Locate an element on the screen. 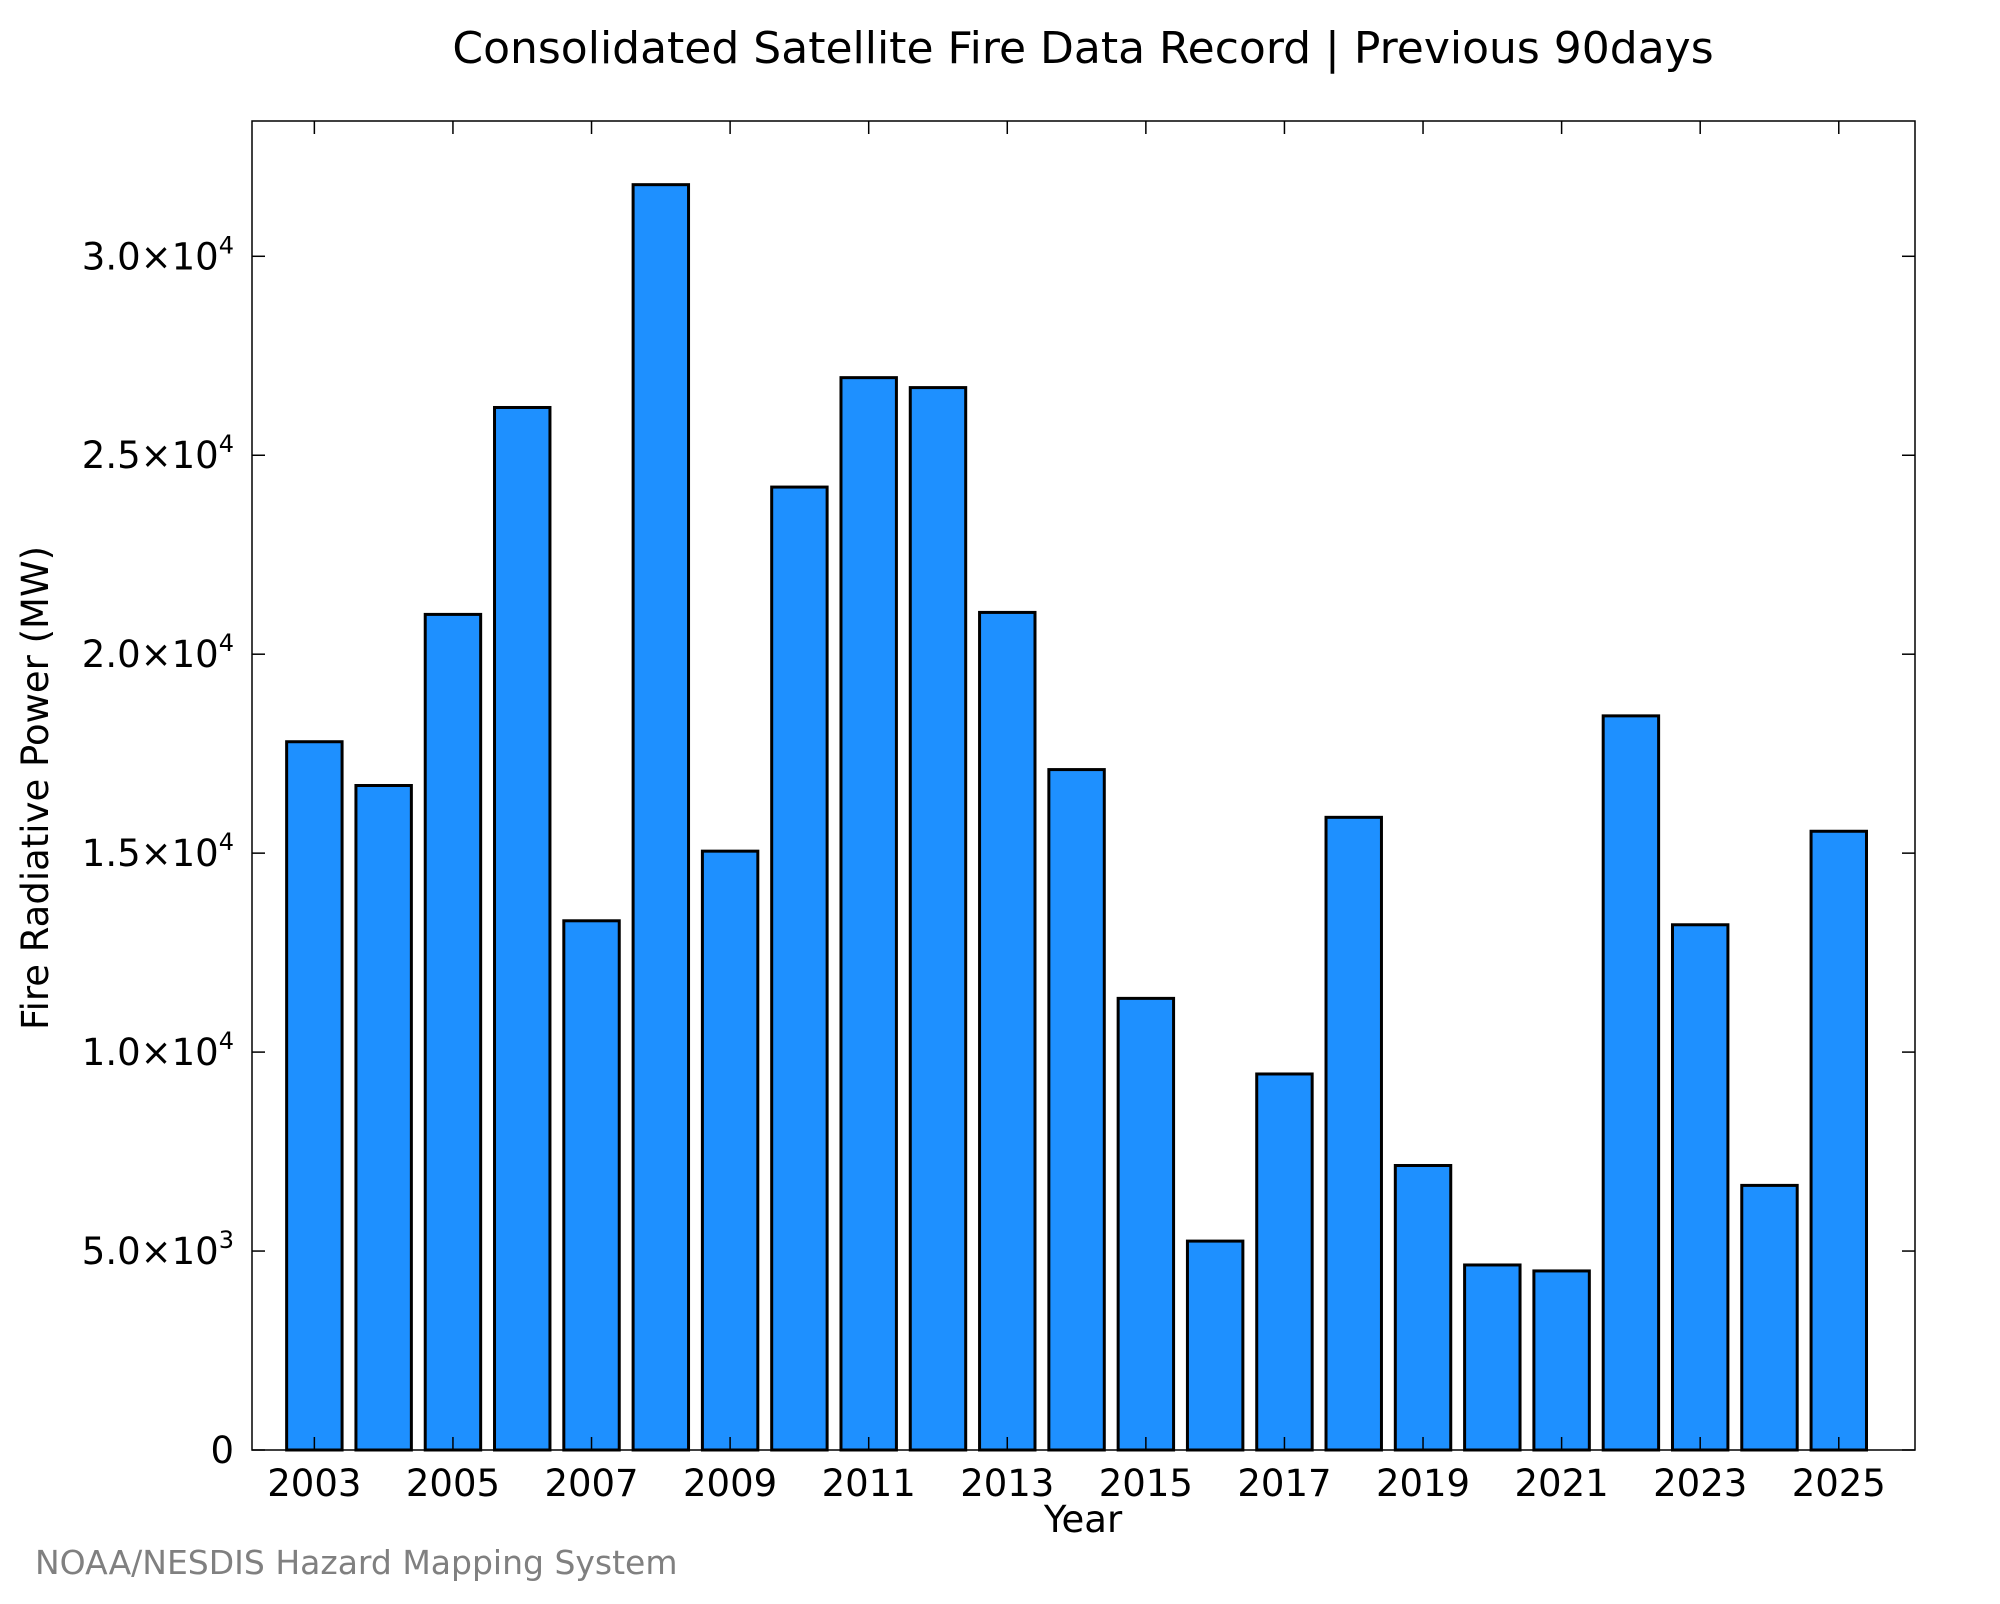 The width and height of the screenshot is (2000, 1604). y-tick-label: 1.5×10⁴ is located at coordinates (158, 851).